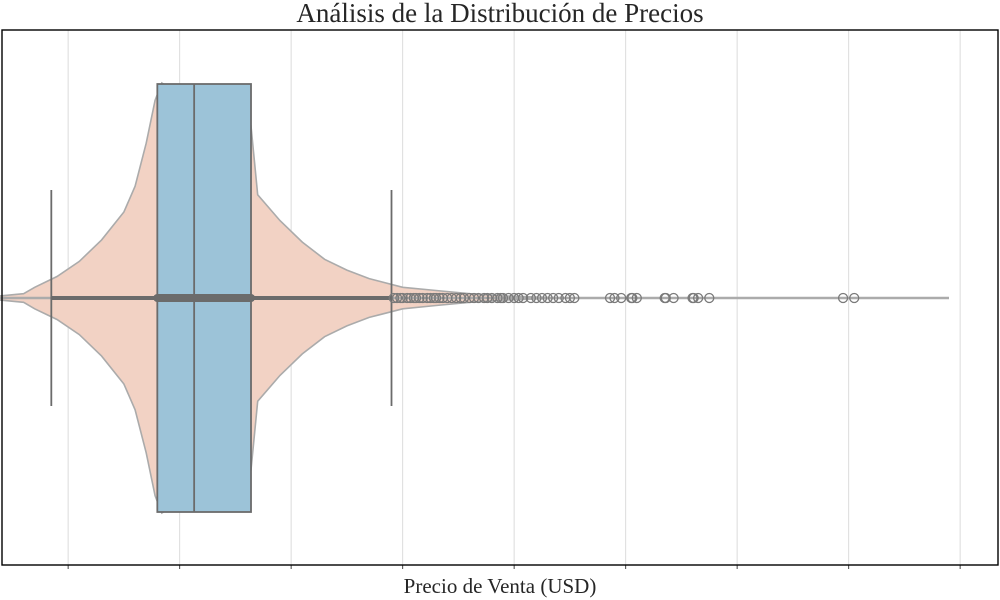 The width and height of the screenshot is (1000, 600). Describe the element at coordinates (500, 14) in the screenshot. I see `chart-title: Análisis de la Distribución de Precios` at that location.